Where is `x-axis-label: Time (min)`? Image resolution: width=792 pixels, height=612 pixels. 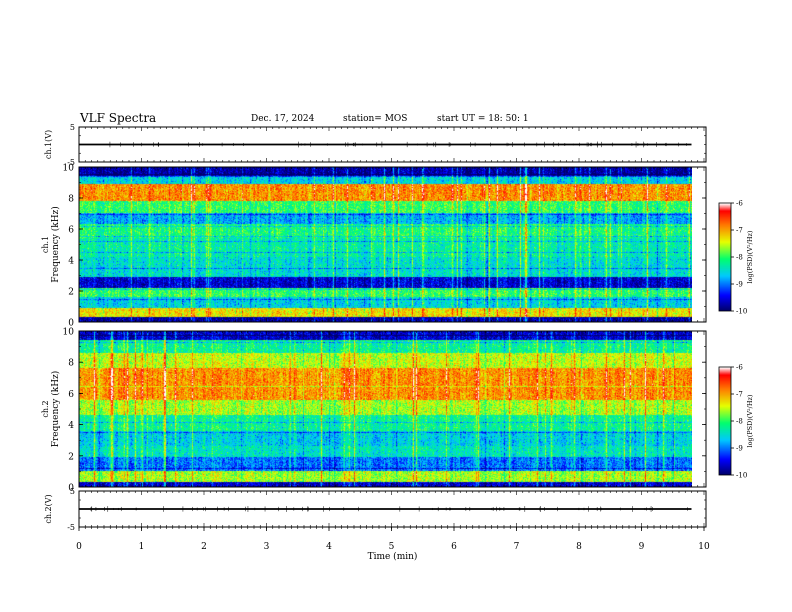 x-axis-label: Time (min) is located at coordinates (393, 556).